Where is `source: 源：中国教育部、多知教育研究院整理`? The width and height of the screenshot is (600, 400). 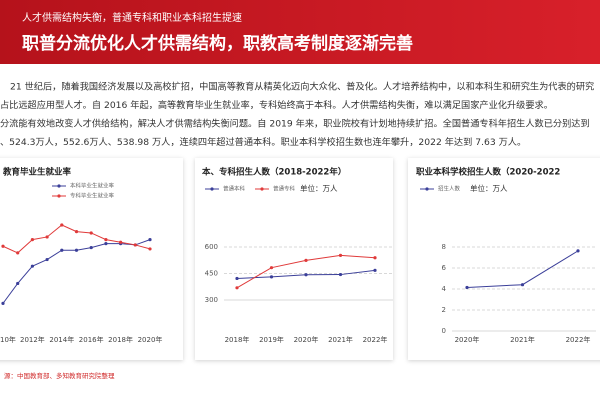
source: 源：中国教育部、多知教育研究院整理 is located at coordinates (59, 375).